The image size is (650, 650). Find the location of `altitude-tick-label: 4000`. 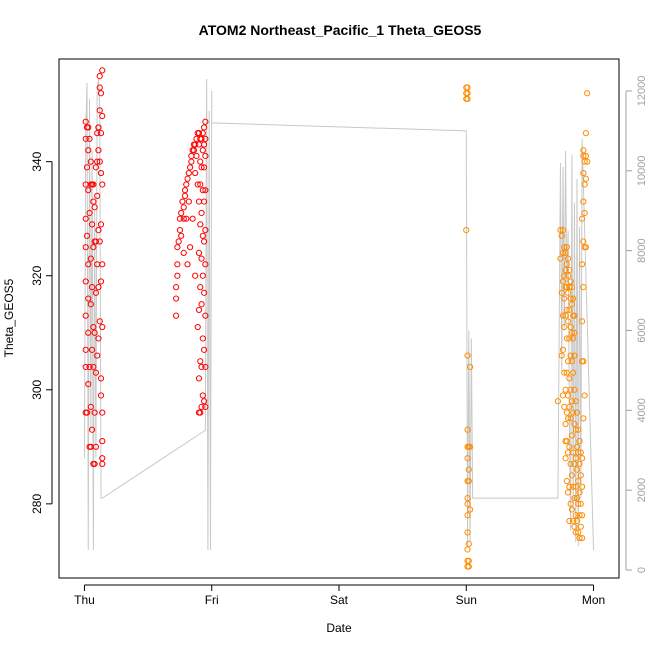

altitude-tick-label: 4000 is located at coordinates (642, 410).